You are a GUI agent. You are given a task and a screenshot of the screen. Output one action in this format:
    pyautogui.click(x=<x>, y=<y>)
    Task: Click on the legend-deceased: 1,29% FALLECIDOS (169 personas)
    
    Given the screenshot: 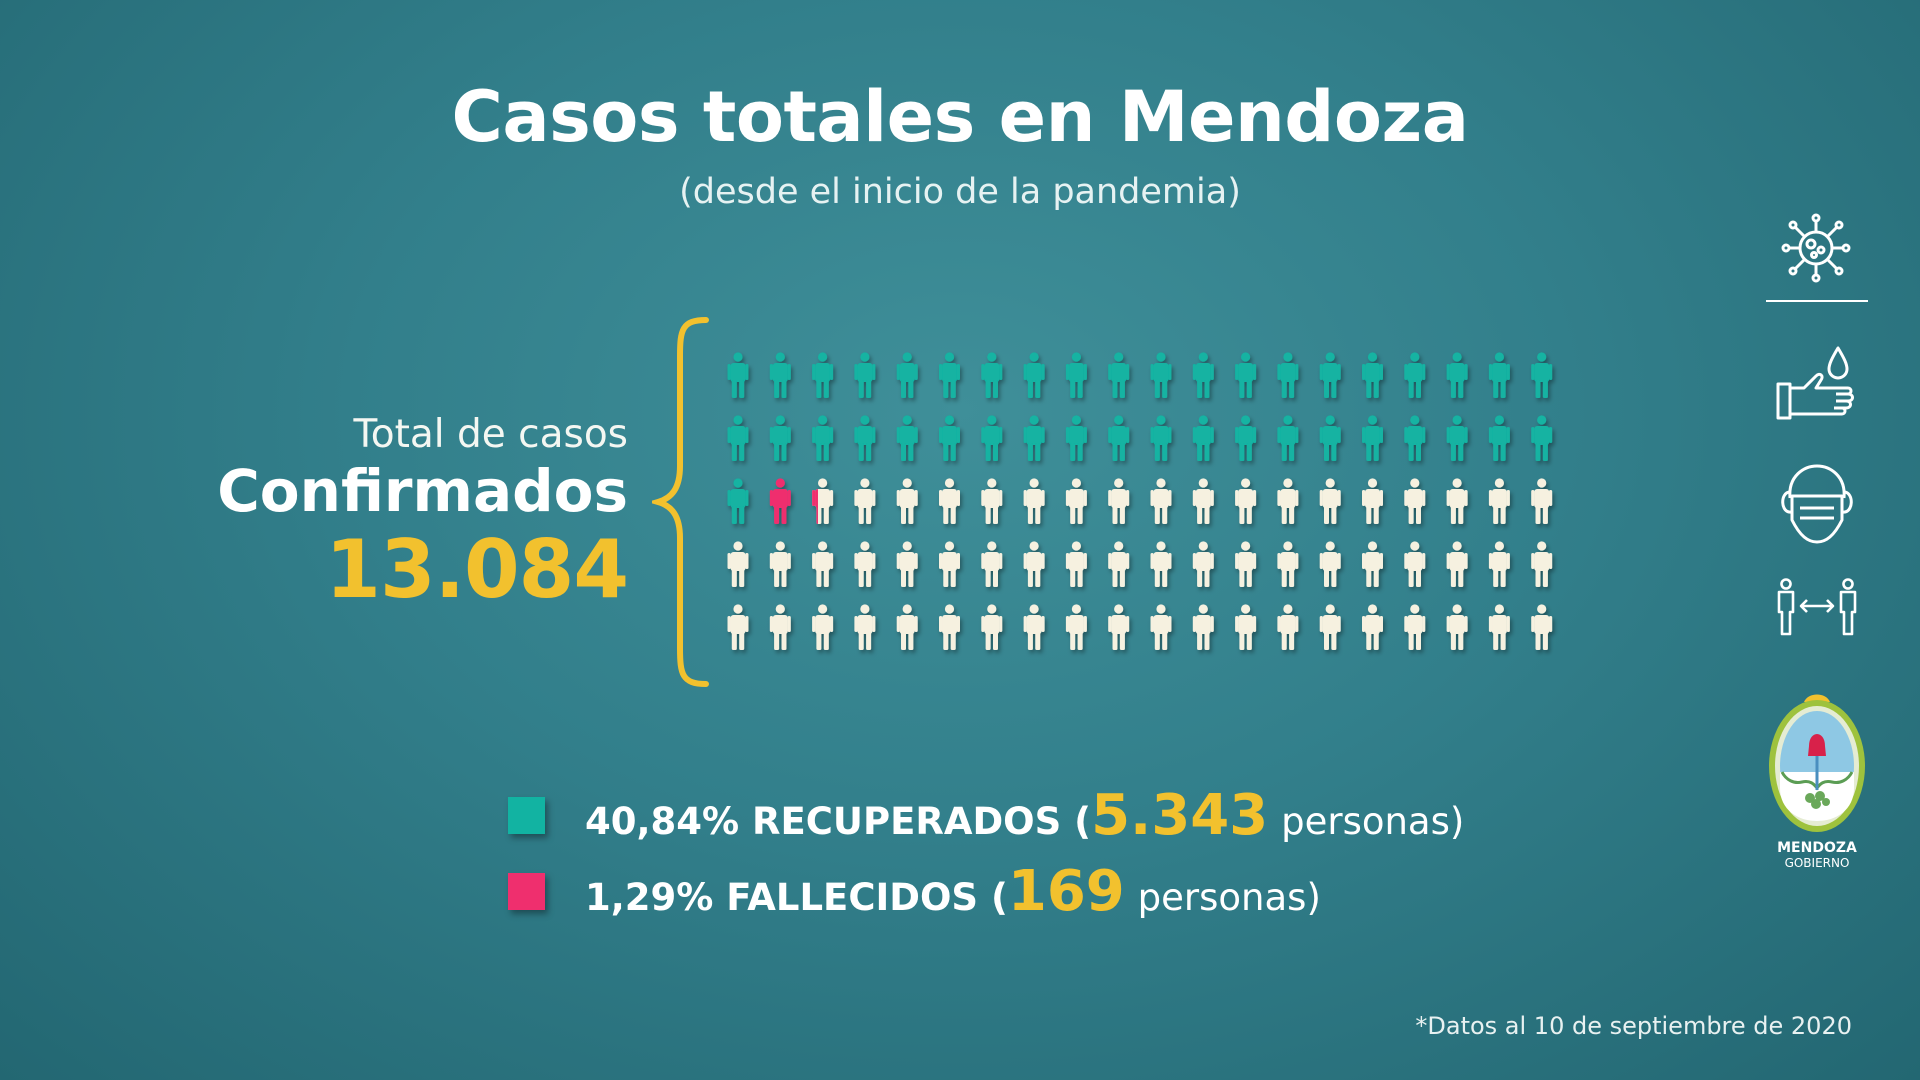 What is the action you would take?
    pyautogui.click(x=914, y=891)
    